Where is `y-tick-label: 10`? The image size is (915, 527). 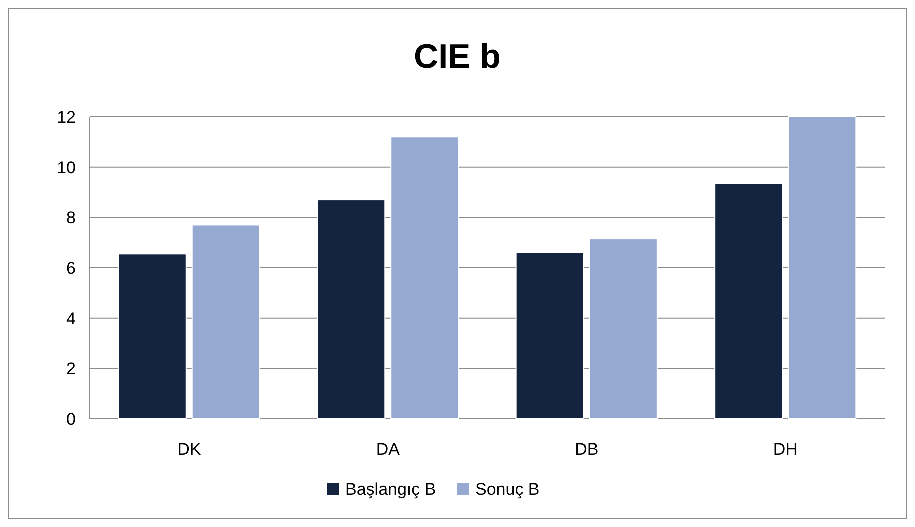
y-tick-label: 10 is located at coordinates (66, 168).